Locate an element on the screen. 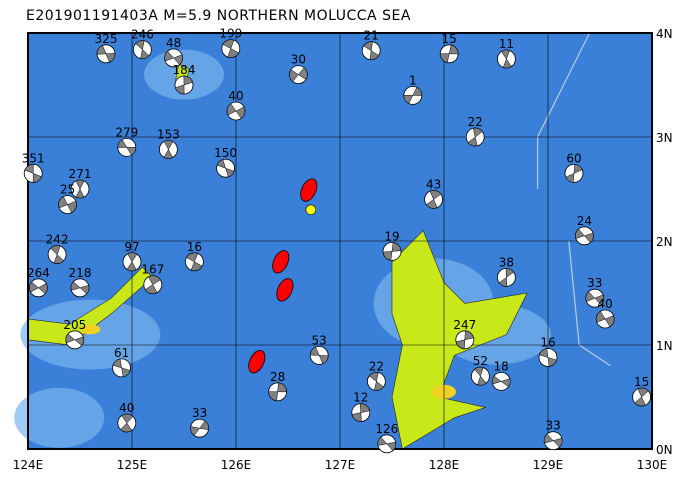 The image size is (687, 479). event-depth-label: 126 is located at coordinates (386, 429).